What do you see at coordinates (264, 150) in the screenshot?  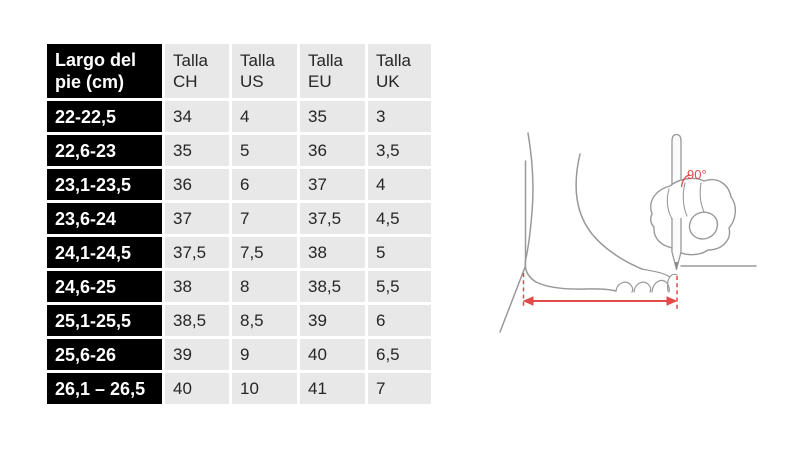 I see `talla-us-cell: 5` at bounding box center [264, 150].